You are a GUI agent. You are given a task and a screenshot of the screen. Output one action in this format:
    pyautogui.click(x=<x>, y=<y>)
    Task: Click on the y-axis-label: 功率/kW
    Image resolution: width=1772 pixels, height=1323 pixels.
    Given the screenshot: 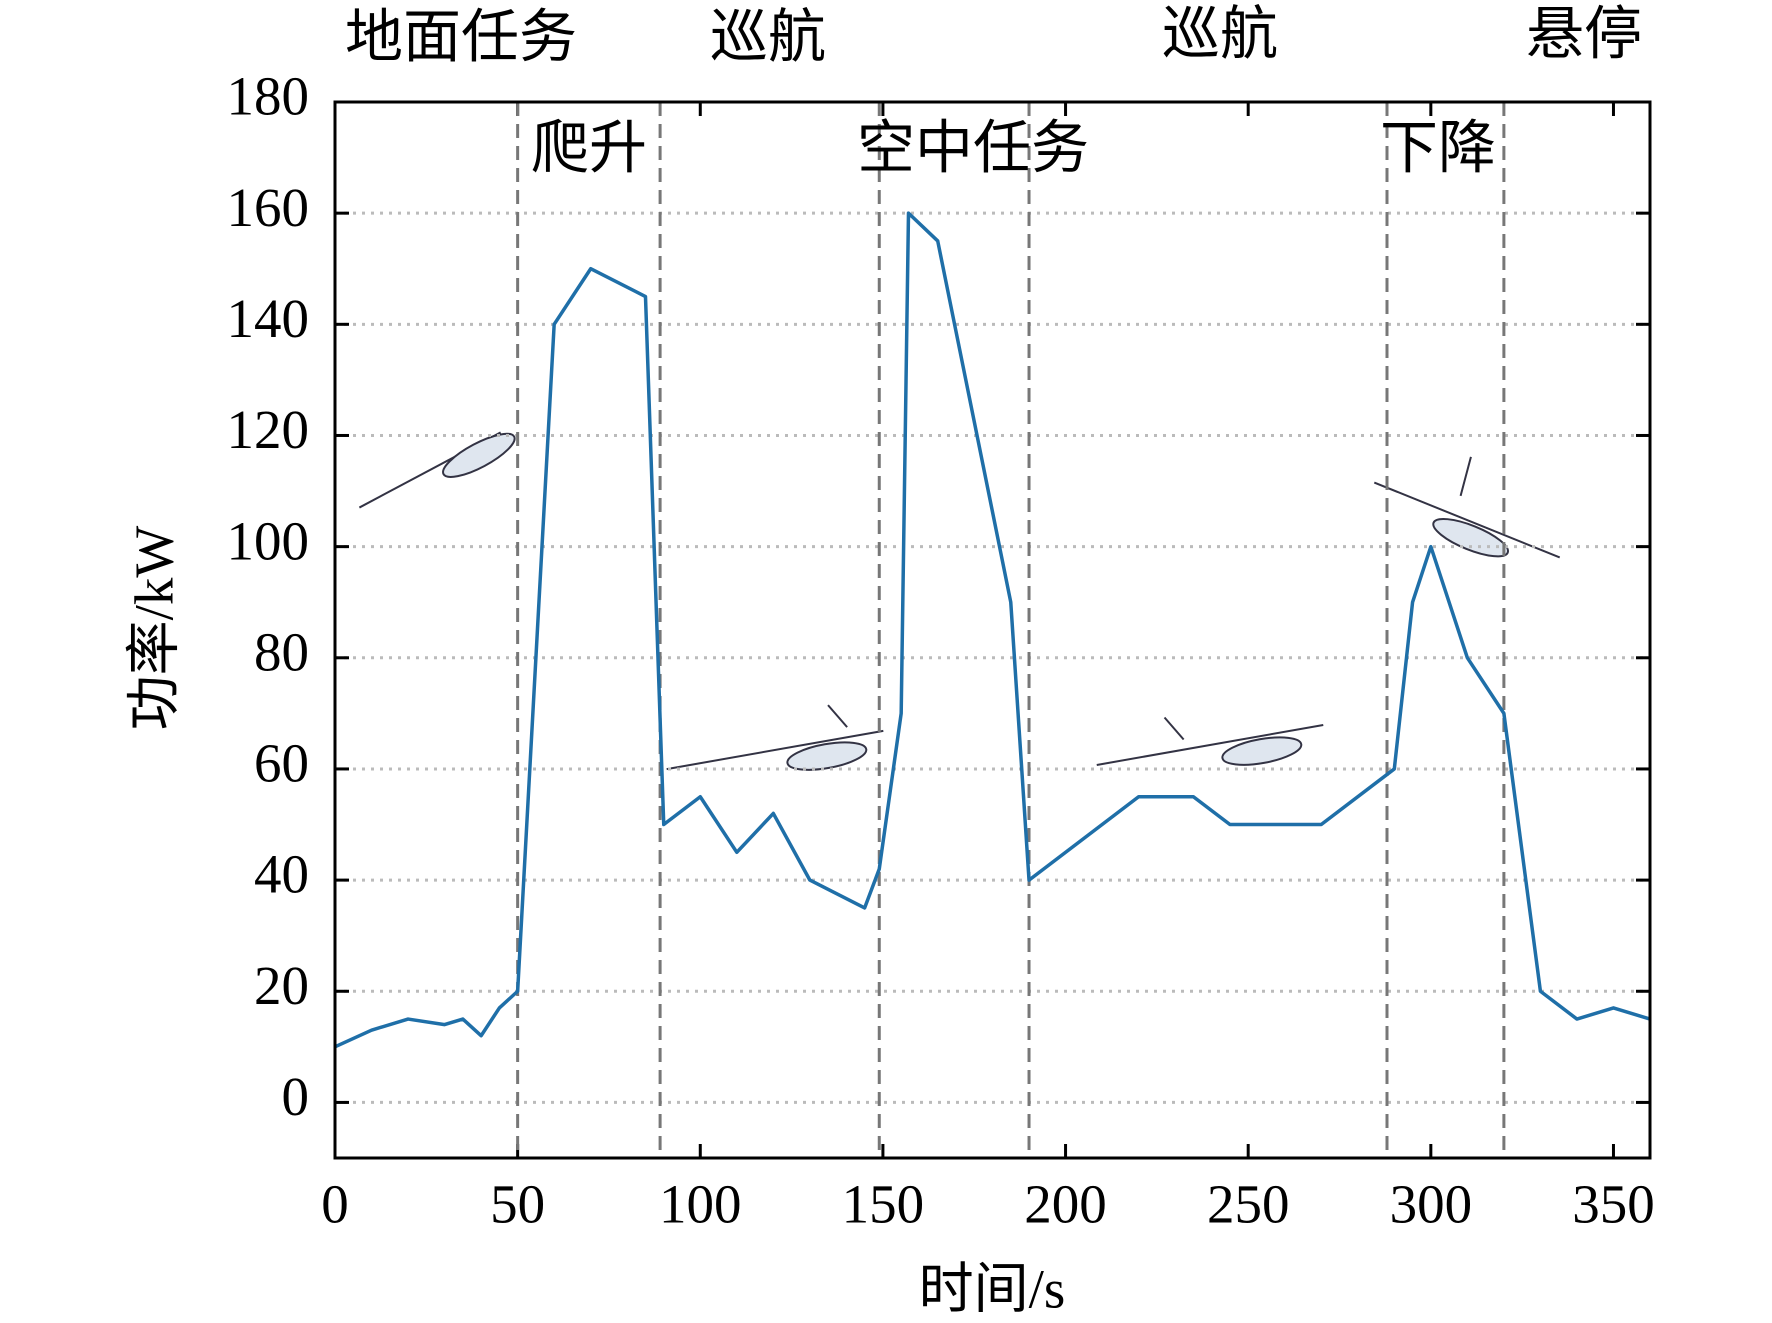 What is the action you would take?
    pyautogui.click(x=154, y=628)
    